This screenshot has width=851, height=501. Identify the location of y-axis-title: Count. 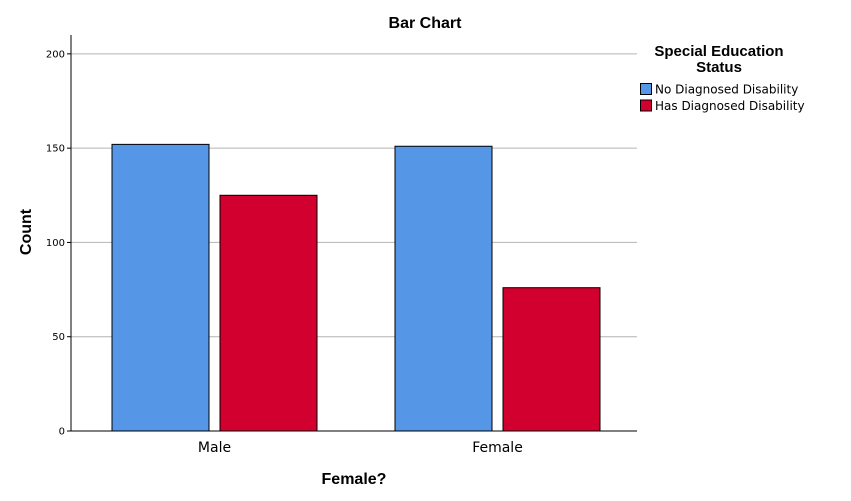
(26, 231).